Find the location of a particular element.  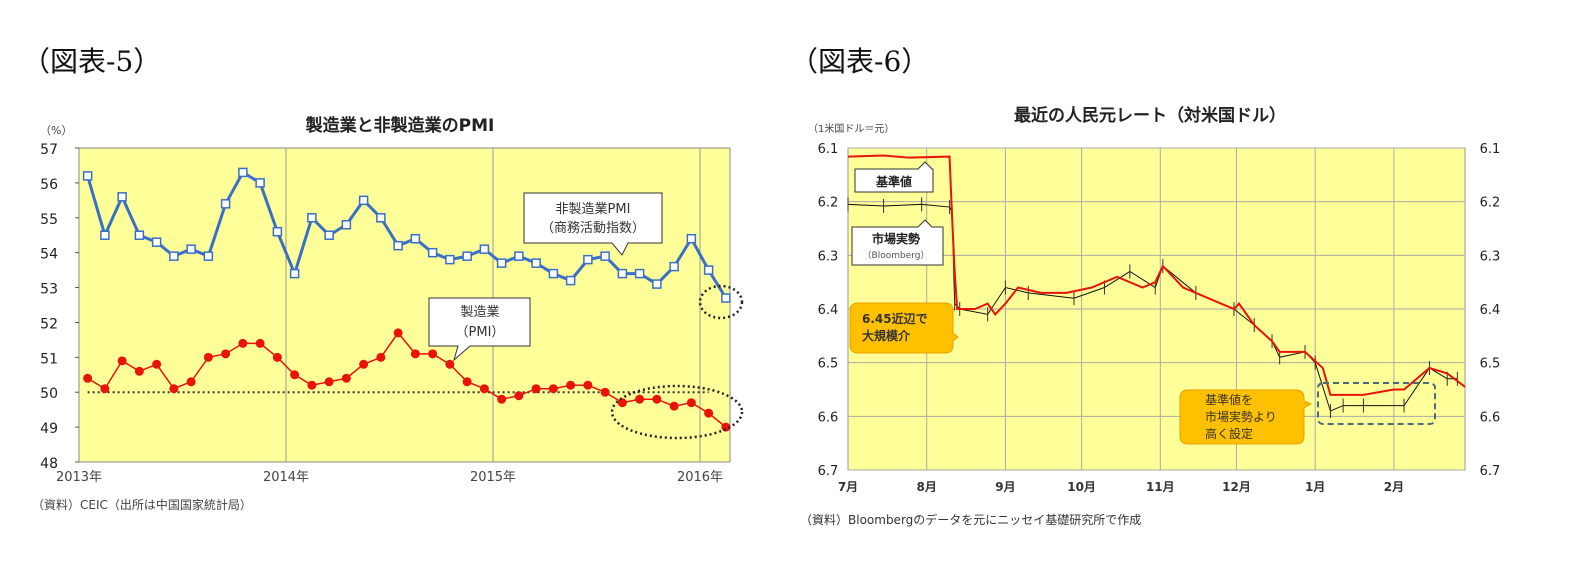

x-tick-label: 11月 is located at coordinates (1160, 487).